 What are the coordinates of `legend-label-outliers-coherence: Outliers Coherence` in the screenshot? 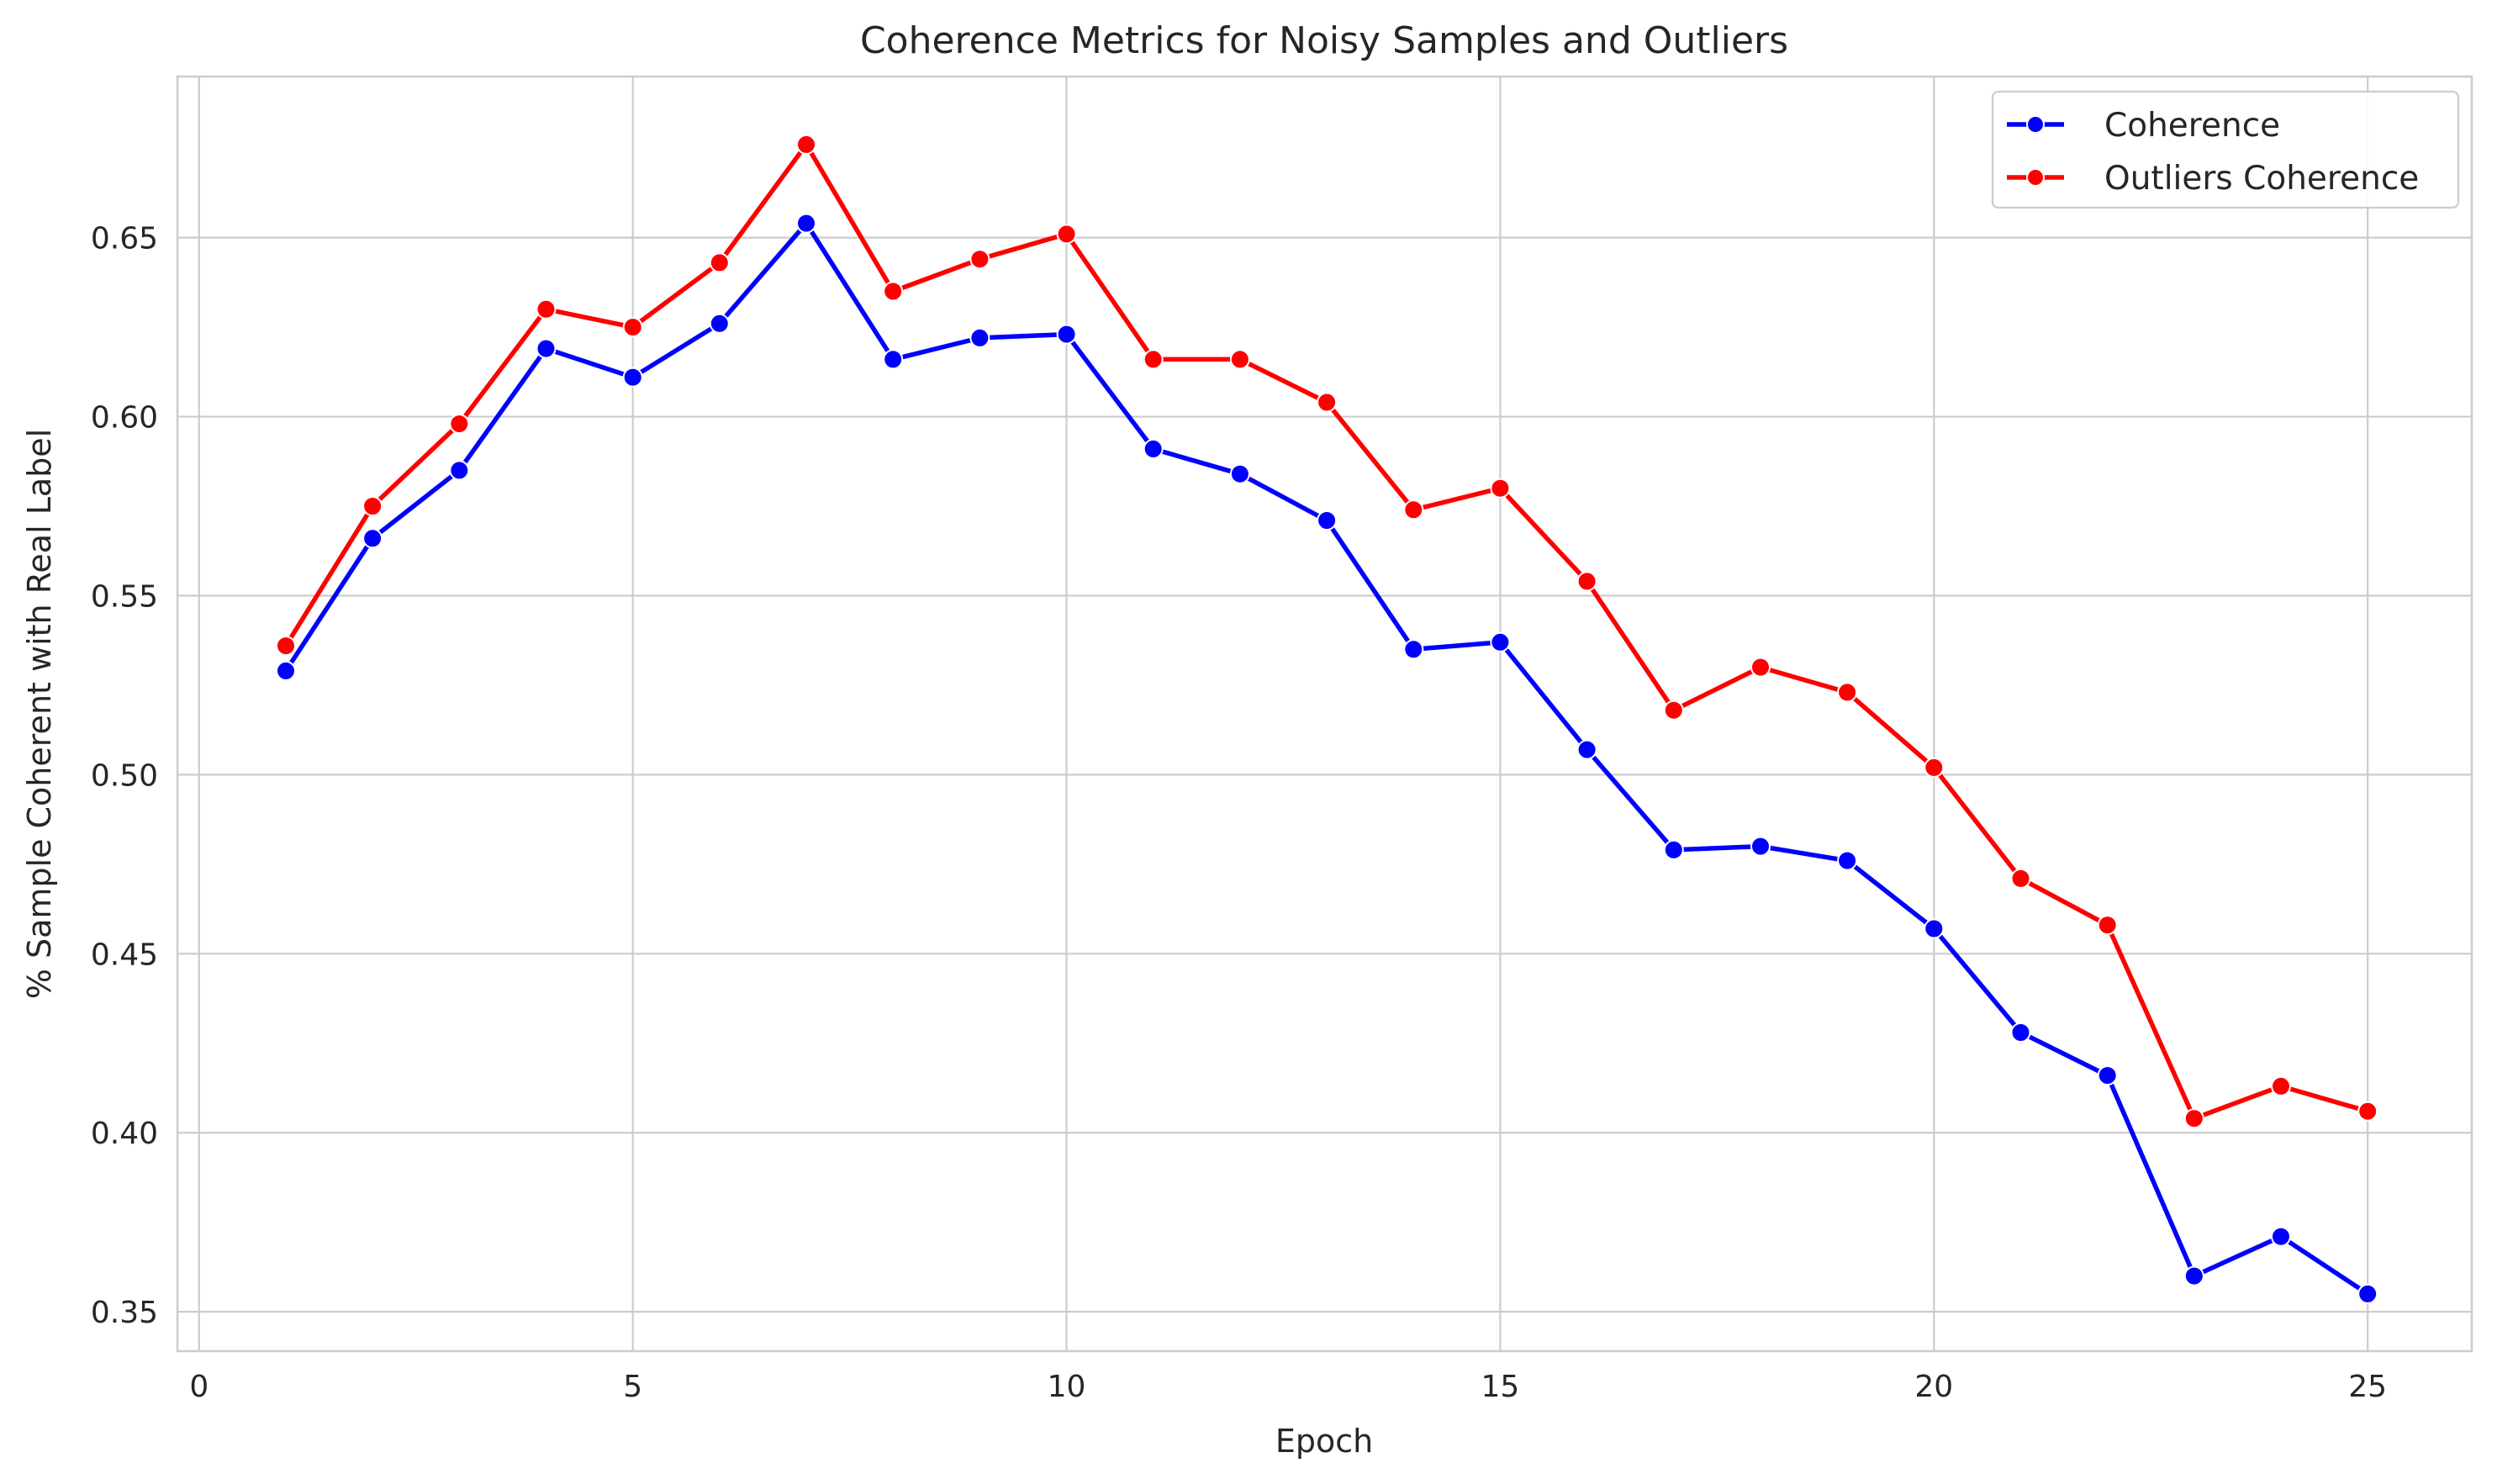 It's located at (2261, 179).